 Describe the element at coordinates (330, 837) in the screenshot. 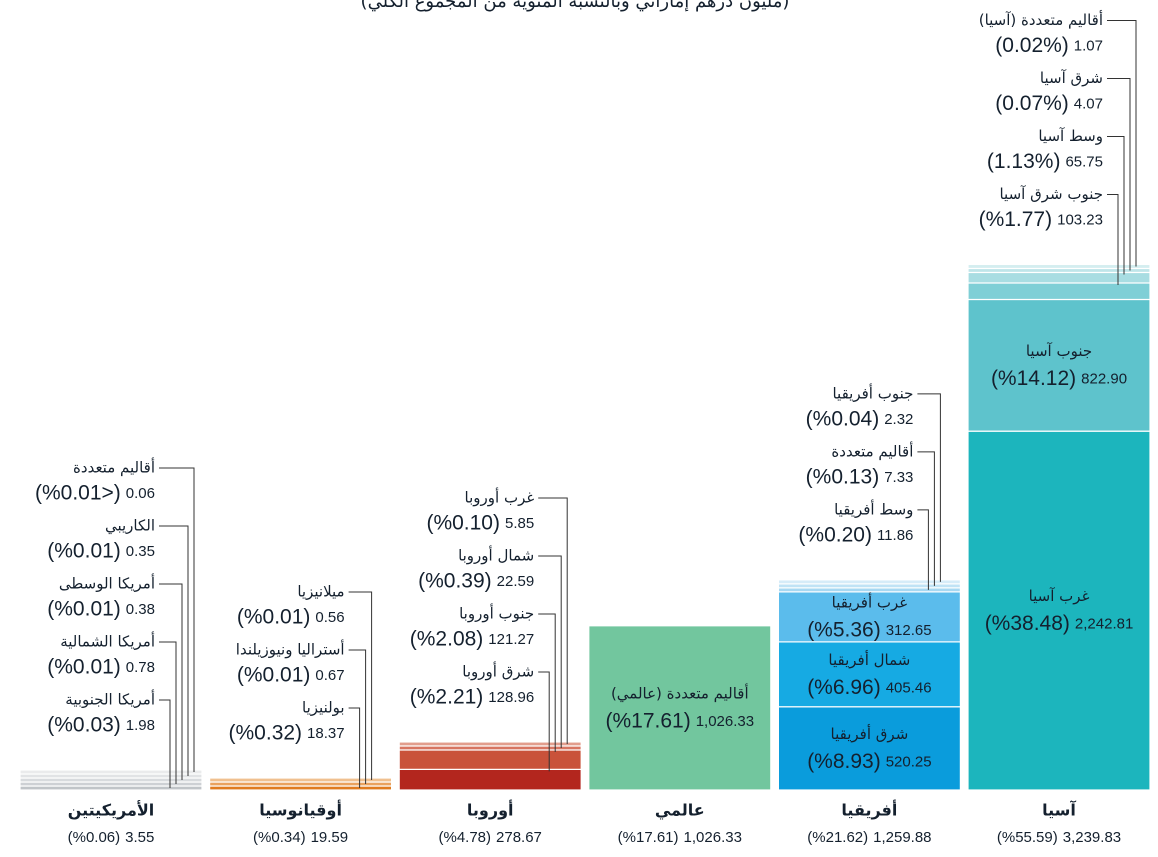

I see `value-label: 19.59` at that location.